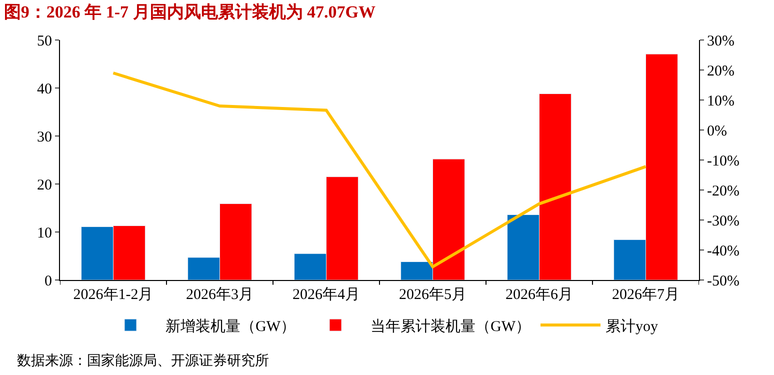 The height and width of the screenshot is (375, 774). I want to click on x-tick-label: 2026年7月, so click(646, 294).